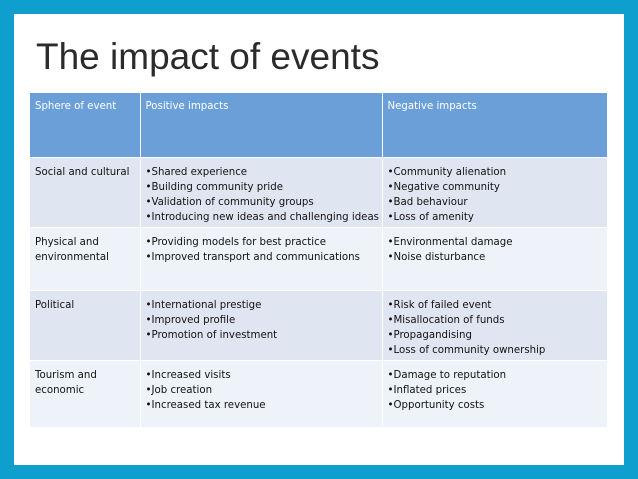 Image resolution: width=638 pixels, height=479 pixels. What do you see at coordinates (190, 320) in the screenshot?
I see `positive-item: •Improved profile` at bounding box center [190, 320].